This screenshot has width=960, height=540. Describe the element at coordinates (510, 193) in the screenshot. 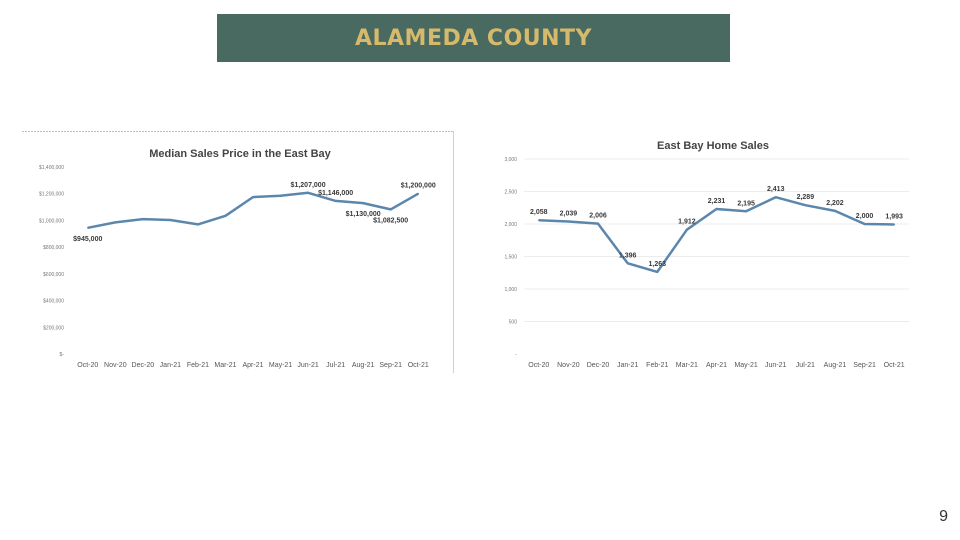

I see `y-tick-label: 2,500` at that location.